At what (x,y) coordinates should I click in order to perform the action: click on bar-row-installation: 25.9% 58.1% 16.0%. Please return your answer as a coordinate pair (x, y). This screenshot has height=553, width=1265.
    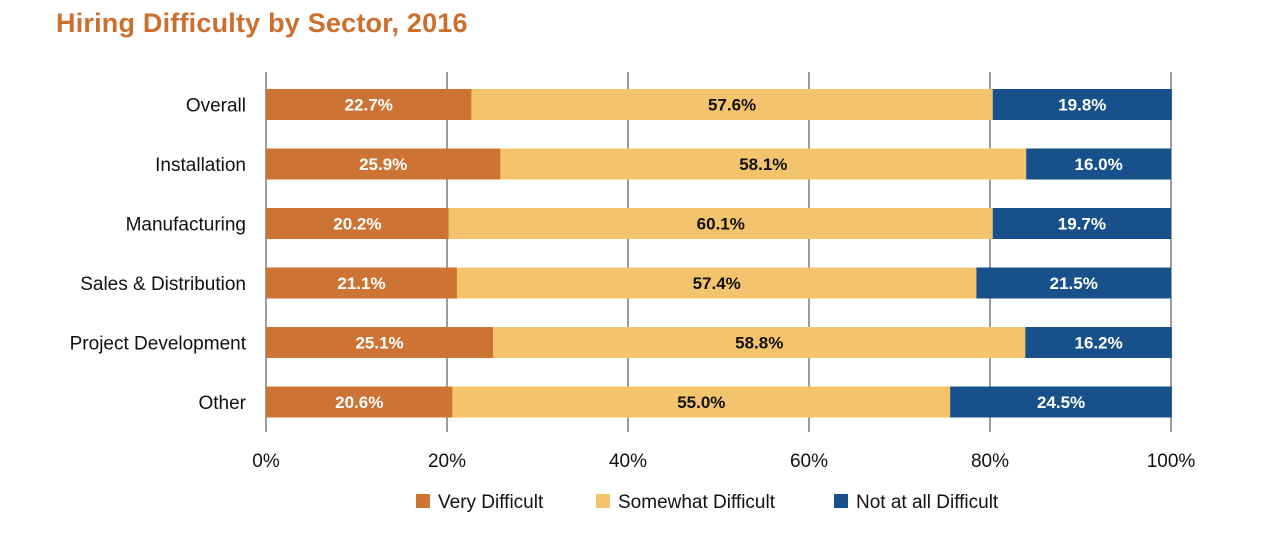
    Looking at the image, I should click on (718, 164).